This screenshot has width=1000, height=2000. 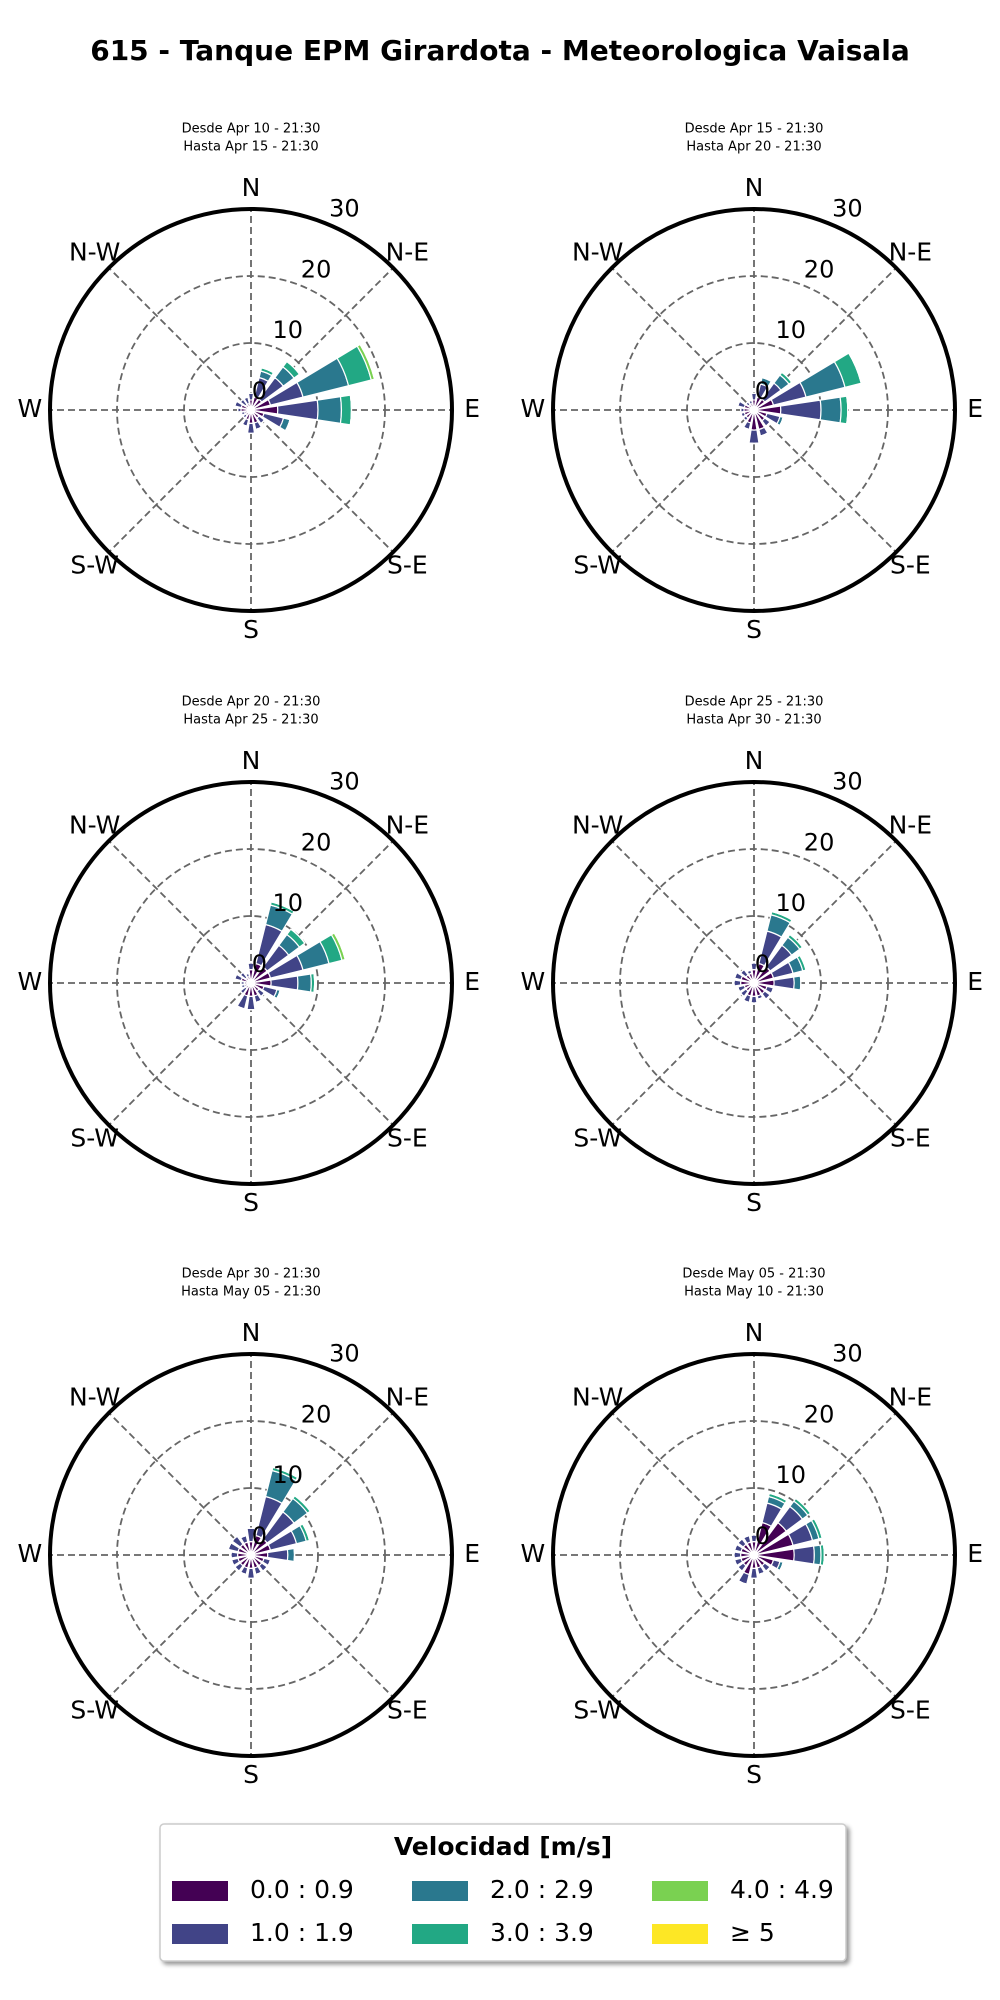 I want to click on chart-subtitle: Hasta Apr 30 - 21:30, so click(x=753, y=720).